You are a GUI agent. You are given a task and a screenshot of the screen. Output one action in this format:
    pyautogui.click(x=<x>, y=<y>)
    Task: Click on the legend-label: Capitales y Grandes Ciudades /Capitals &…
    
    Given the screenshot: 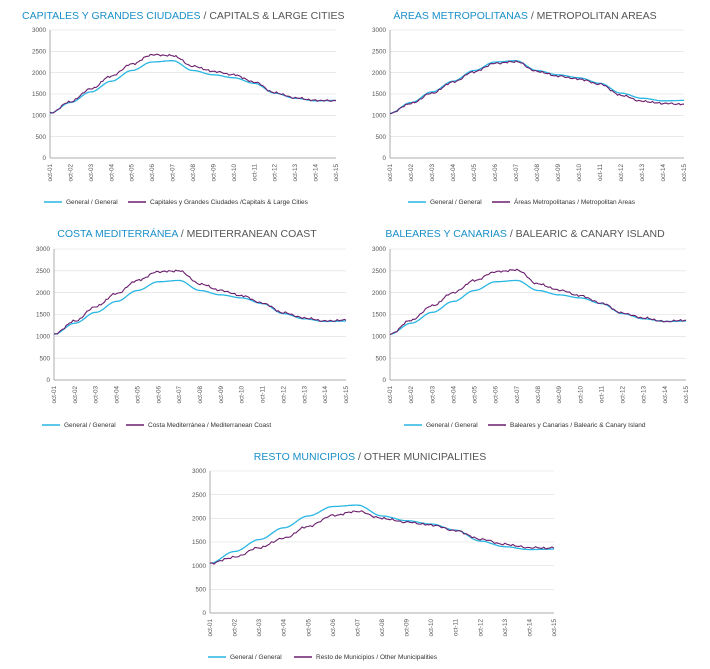 What is the action you would take?
    pyautogui.click(x=229, y=202)
    